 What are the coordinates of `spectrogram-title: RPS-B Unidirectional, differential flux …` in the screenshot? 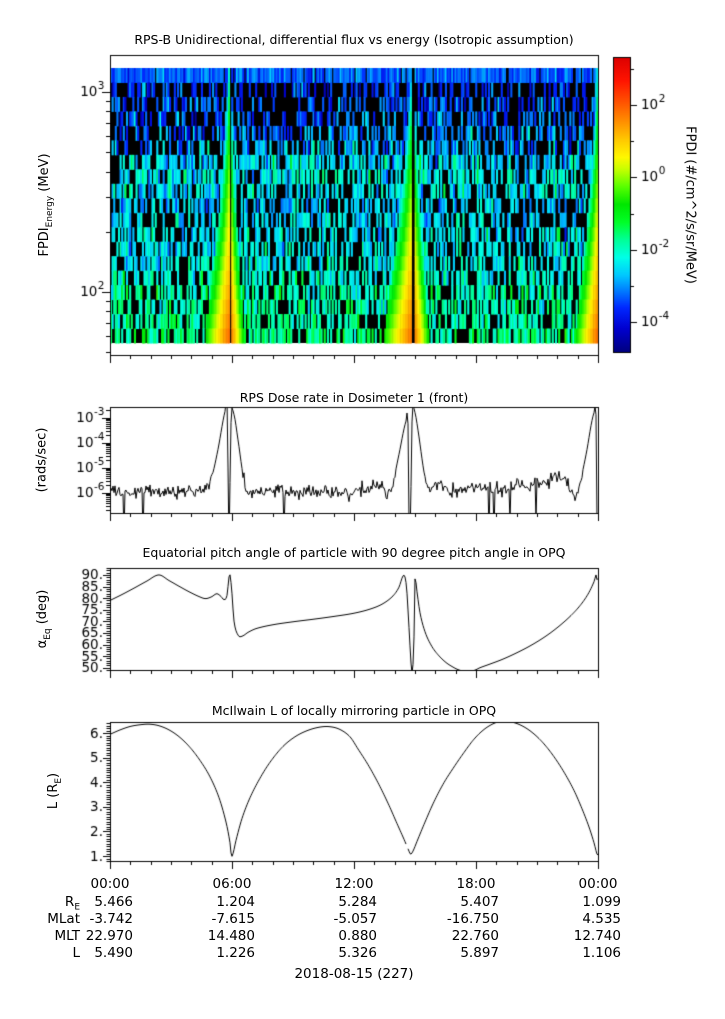 It's located at (354, 39).